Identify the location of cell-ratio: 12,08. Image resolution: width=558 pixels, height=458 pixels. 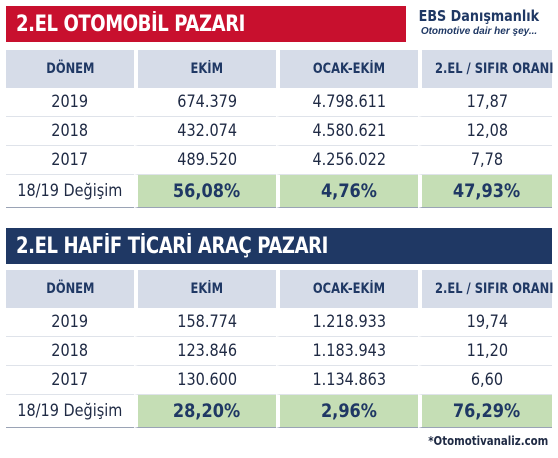
(485, 131).